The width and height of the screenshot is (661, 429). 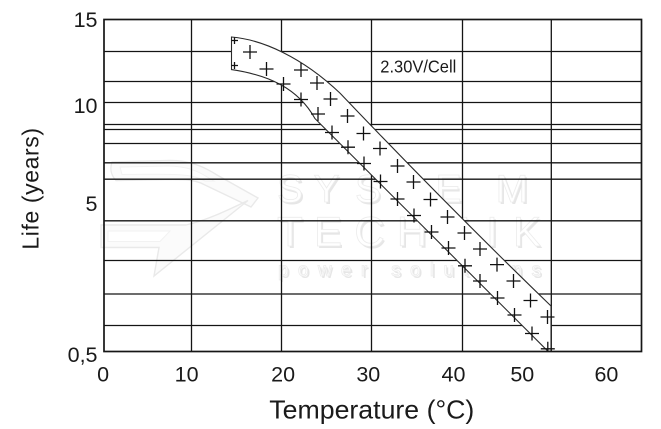 What do you see at coordinates (606, 374) in the screenshot?
I see `svg-text: 60` at bounding box center [606, 374].